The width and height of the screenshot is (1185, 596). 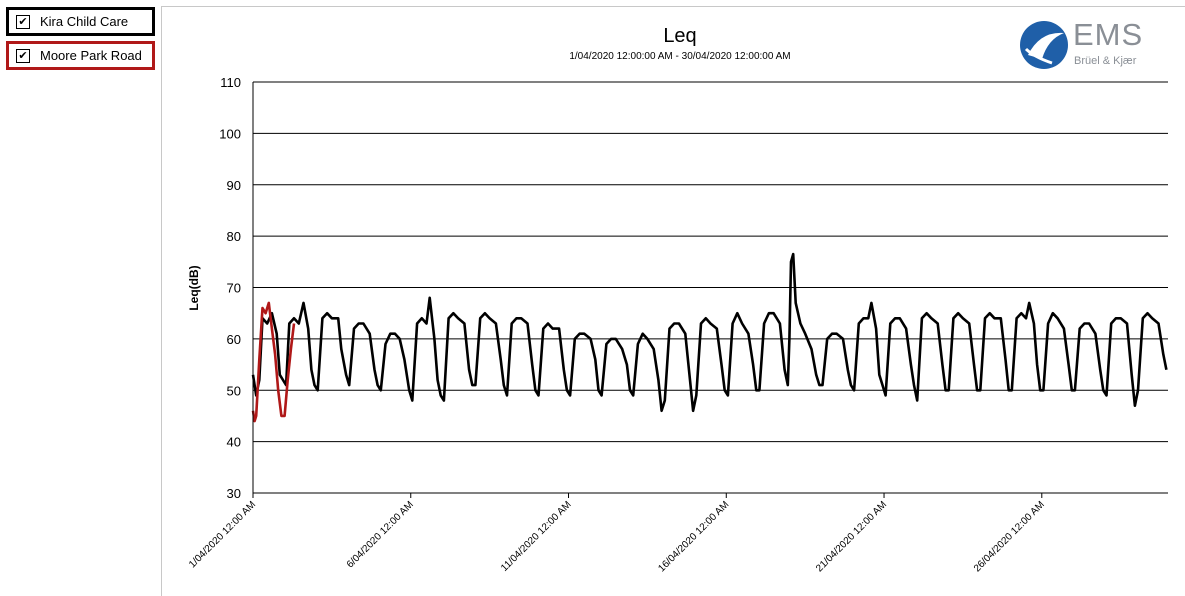 I want to click on ems-logo: EMS Brüel & Kjær, so click(x=1088, y=45).